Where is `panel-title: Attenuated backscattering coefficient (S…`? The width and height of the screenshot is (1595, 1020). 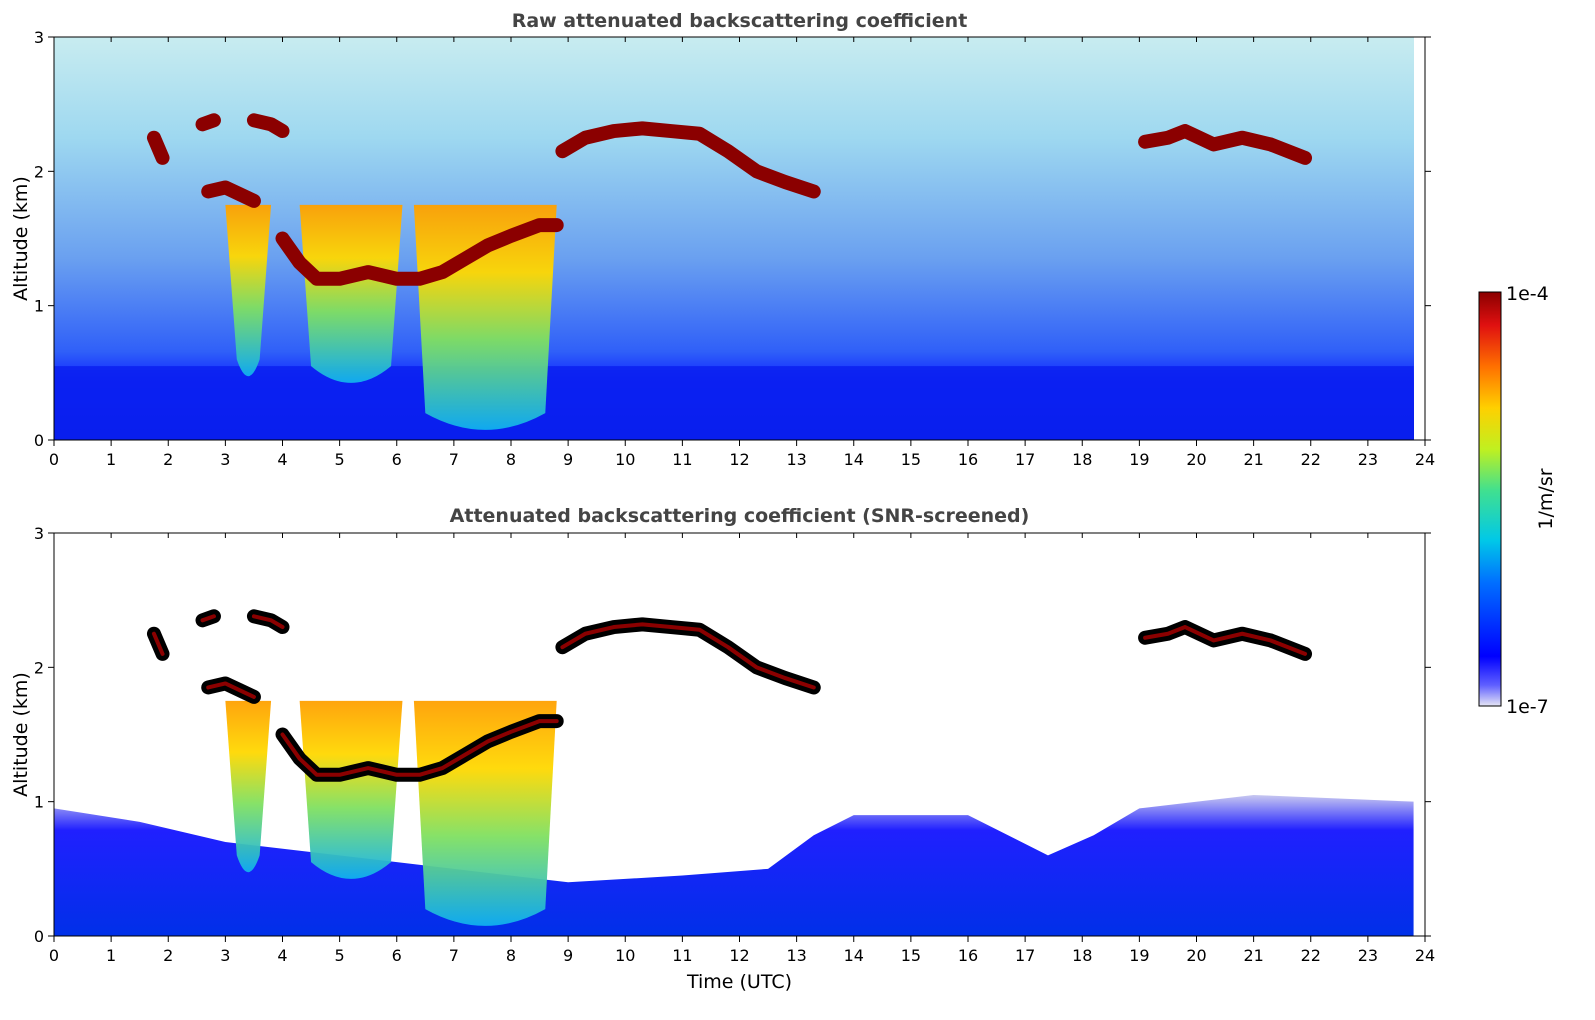
panel-title: Attenuated backscattering coefficient (S… is located at coordinates (740, 516).